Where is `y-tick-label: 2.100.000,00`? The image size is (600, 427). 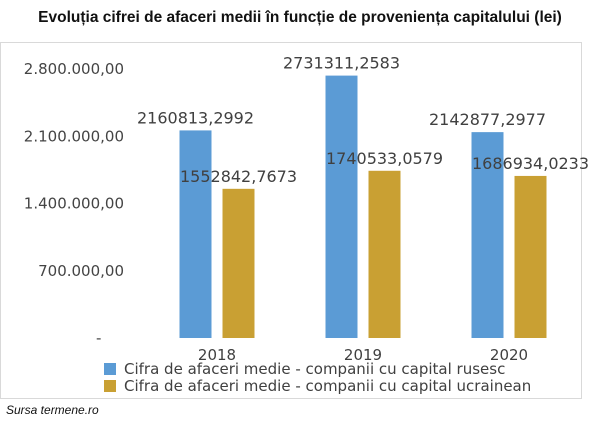
y-tick-label: 2.100.000,00 is located at coordinates (74, 136).